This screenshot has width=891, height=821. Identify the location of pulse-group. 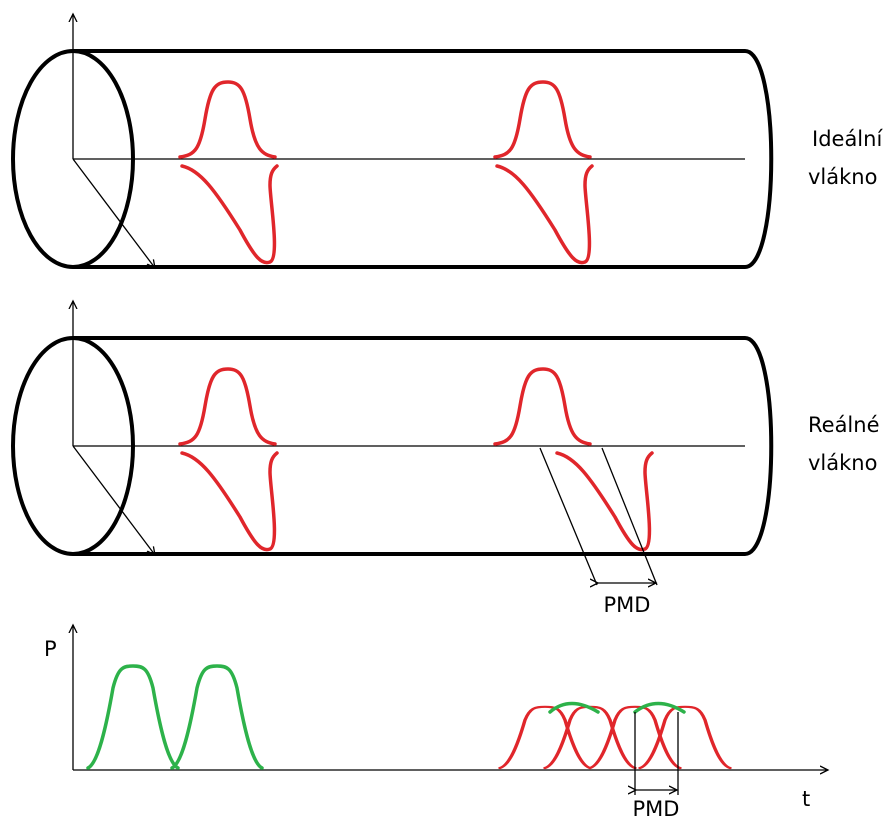
(615, 737).